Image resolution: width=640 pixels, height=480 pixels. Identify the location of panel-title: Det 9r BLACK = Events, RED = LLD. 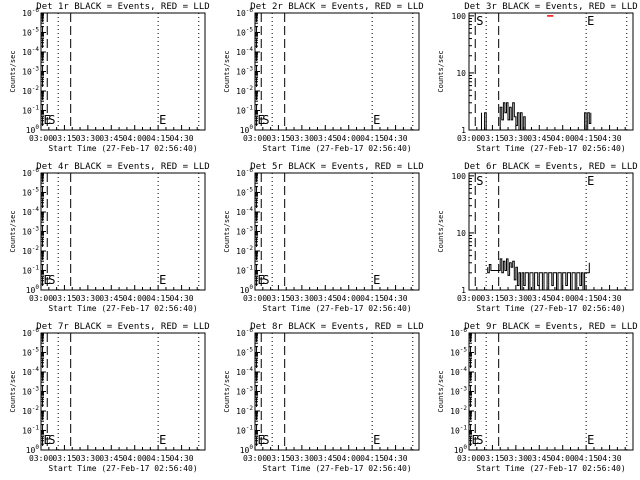
(550, 327).